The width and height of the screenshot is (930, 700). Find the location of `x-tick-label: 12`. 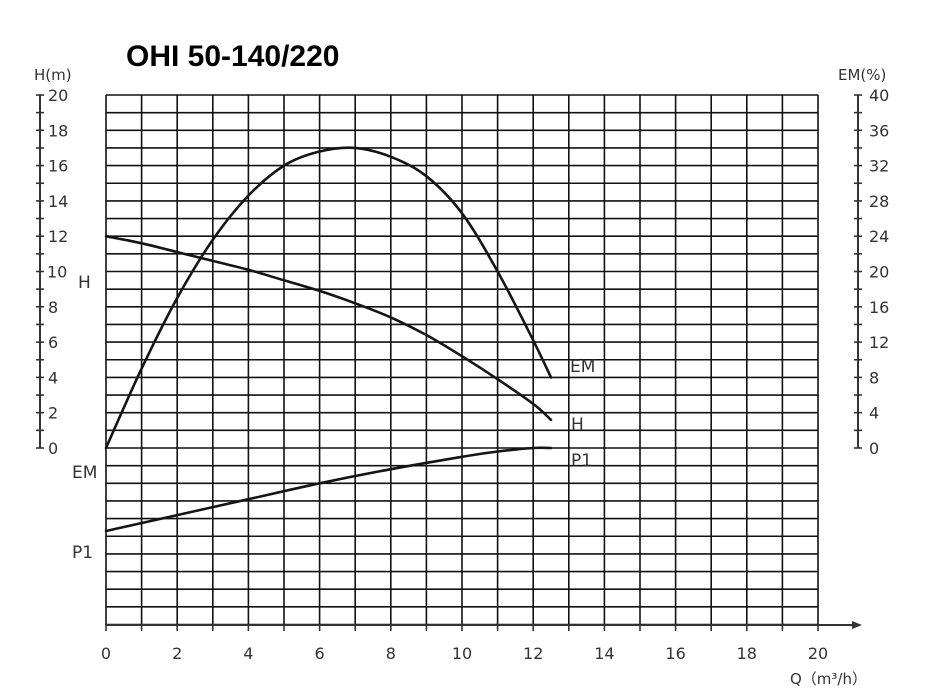

x-tick-label: 12 is located at coordinates (533, 653).